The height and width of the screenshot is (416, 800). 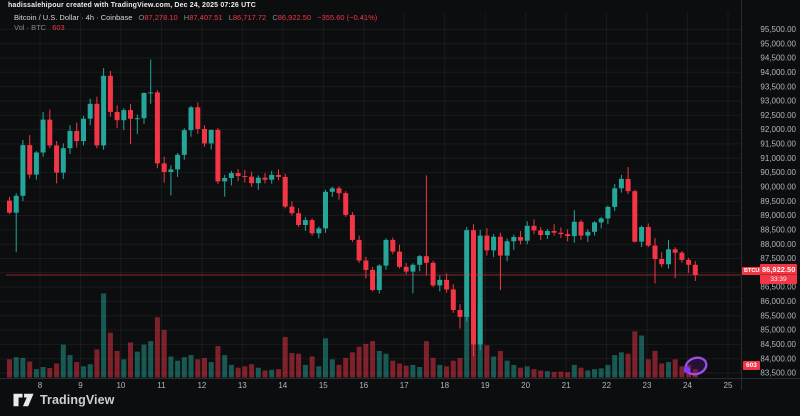 What do you see at coordinates (778, 43) in the screenshot?
I see `svg-text: 95,000.00` at bounding box center [778, 43].